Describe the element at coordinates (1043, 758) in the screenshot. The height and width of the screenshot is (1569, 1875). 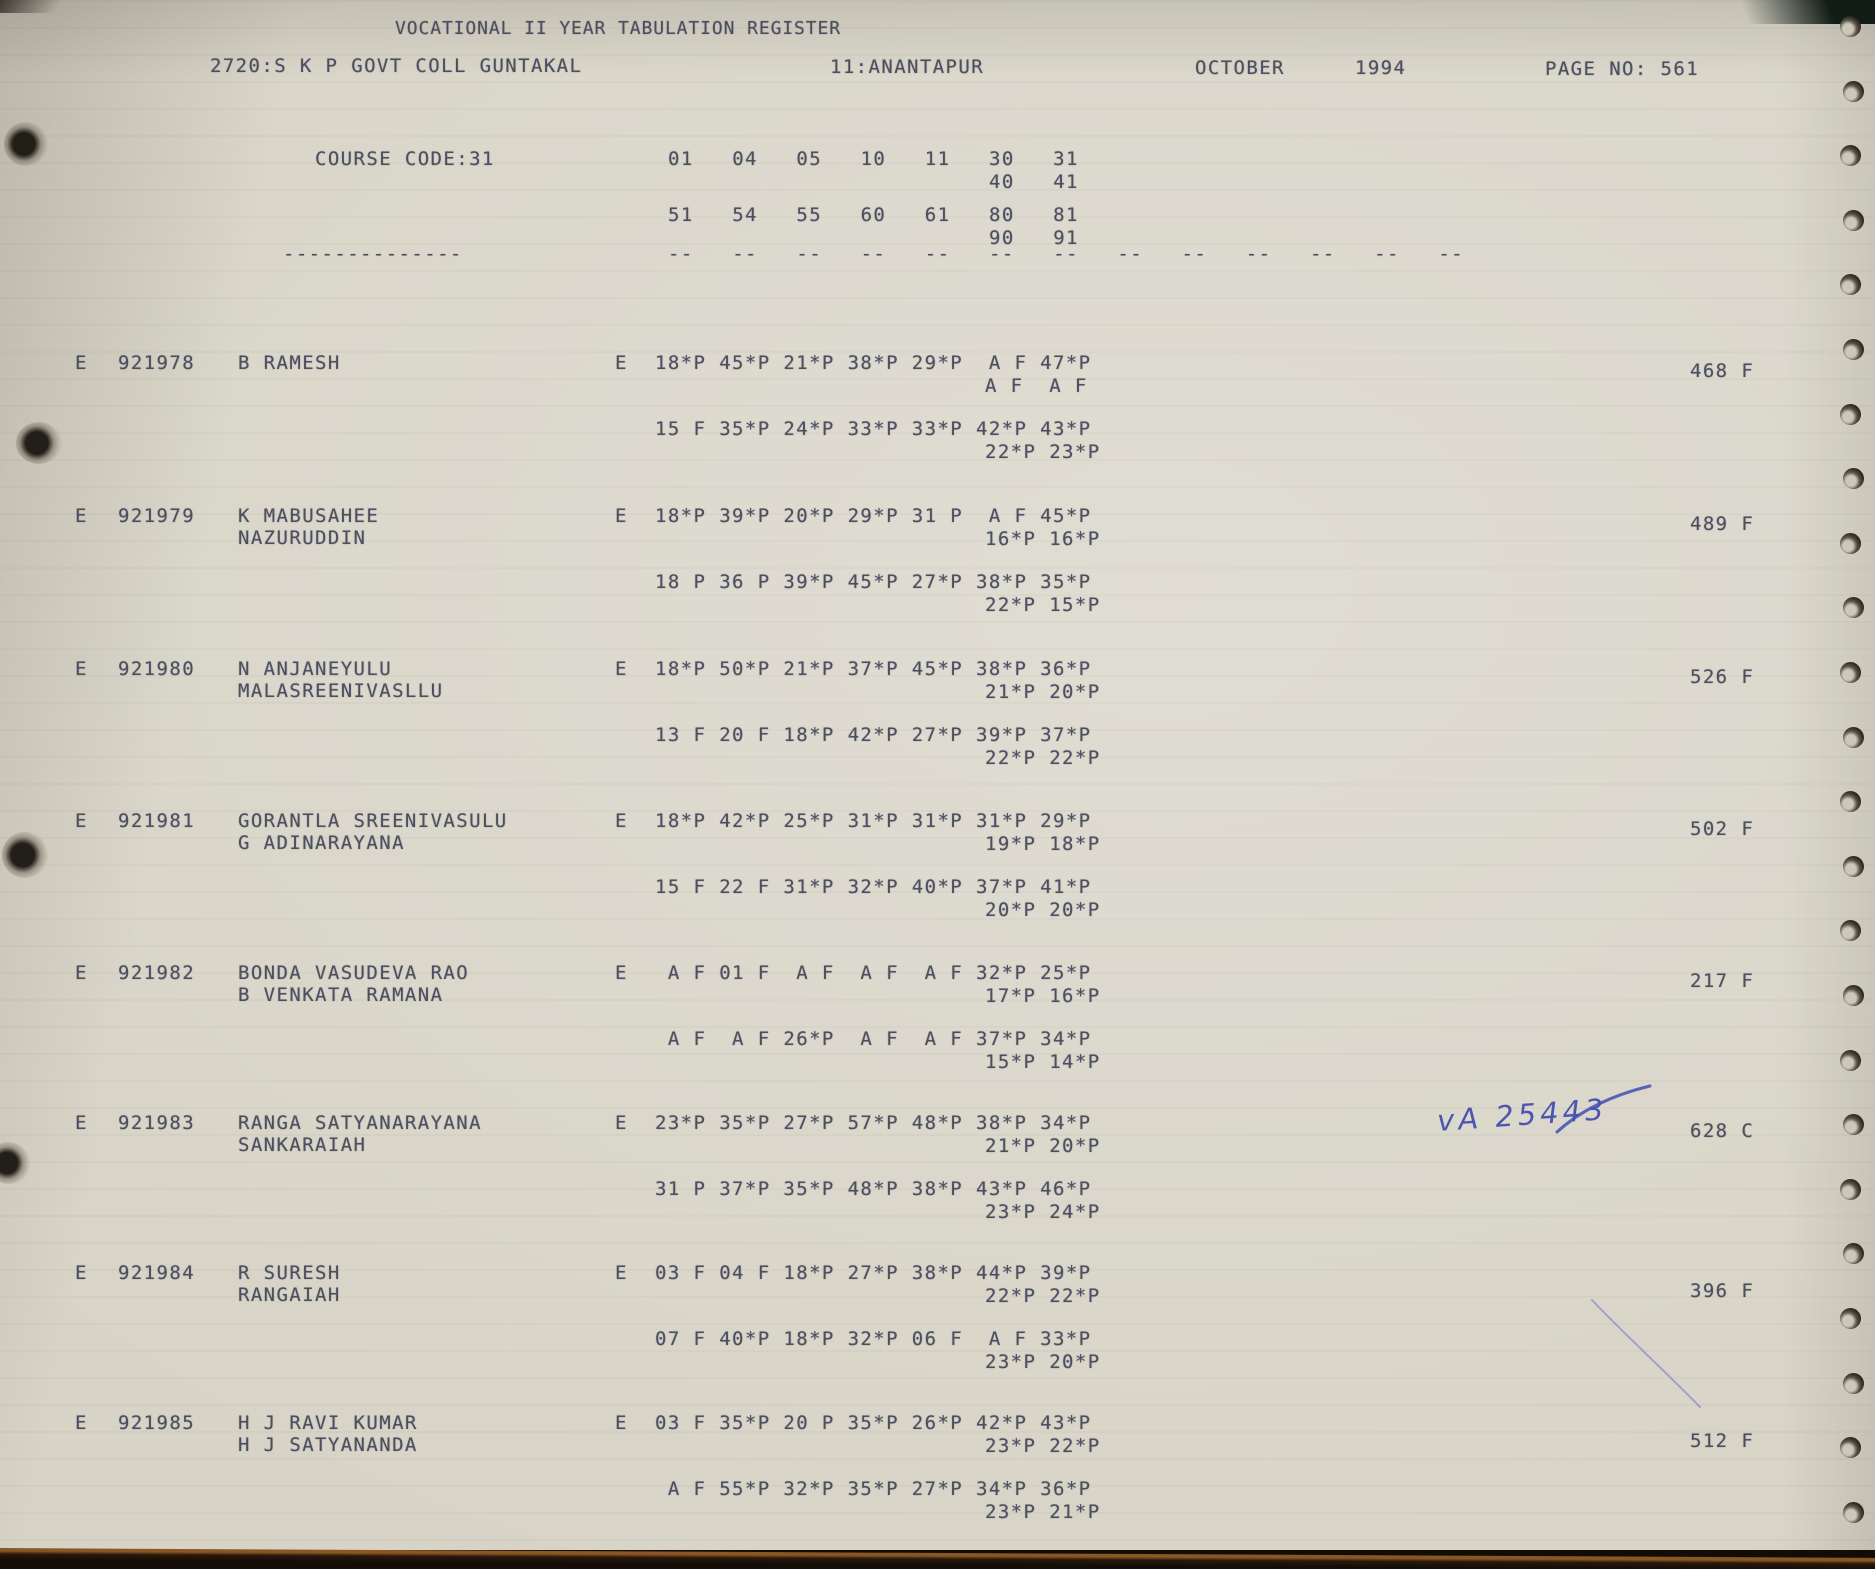
I see `marks-line2-extra: 22*P 22*P` at that location.